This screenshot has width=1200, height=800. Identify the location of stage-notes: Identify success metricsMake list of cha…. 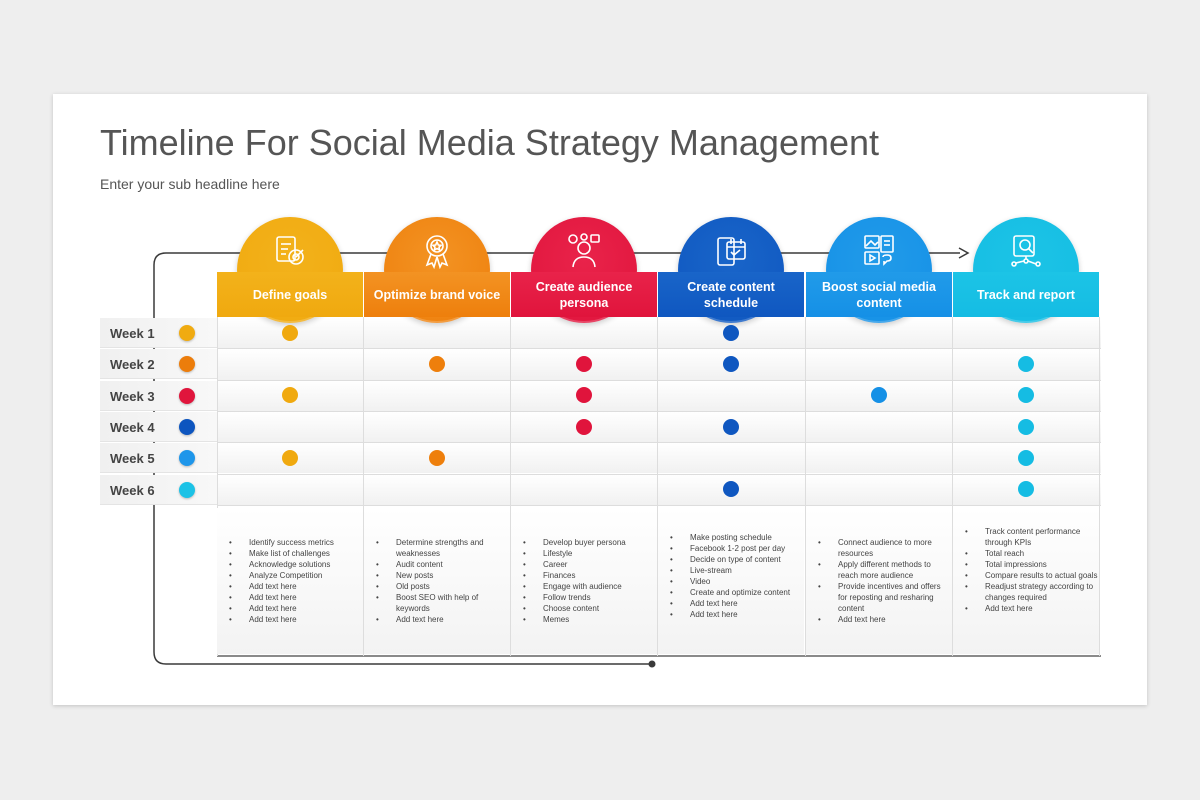
(290, 581).